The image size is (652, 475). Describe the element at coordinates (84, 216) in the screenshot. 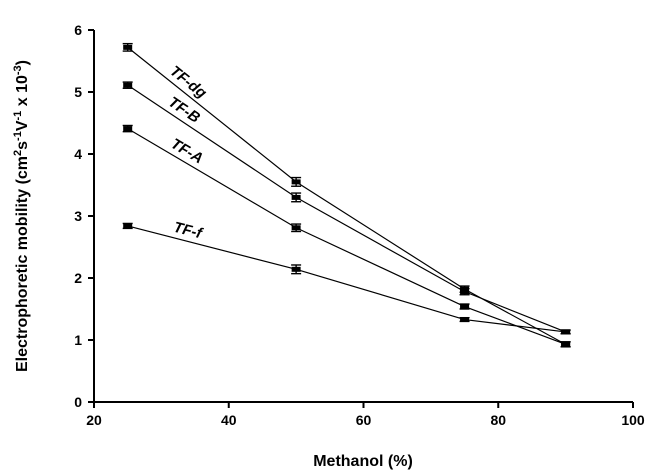

I see `y-ticks: 0 1 2 3 4 5 6` at that location.